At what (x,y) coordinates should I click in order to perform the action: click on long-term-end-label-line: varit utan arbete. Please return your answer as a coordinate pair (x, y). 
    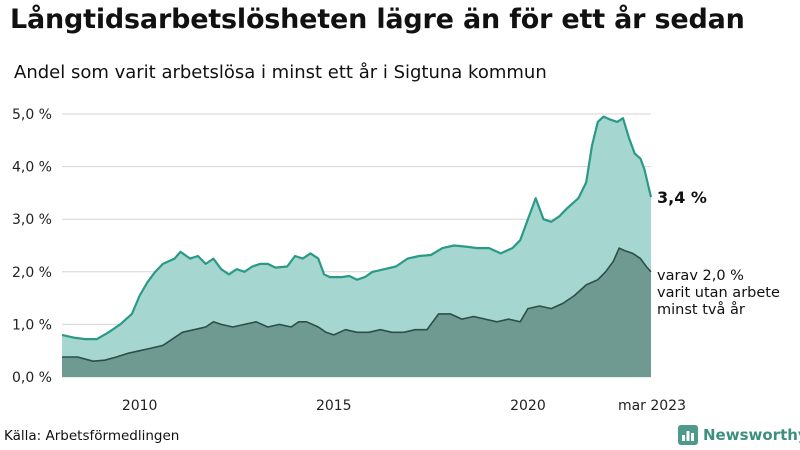
    Looking at the image, I should click on (718, 293).